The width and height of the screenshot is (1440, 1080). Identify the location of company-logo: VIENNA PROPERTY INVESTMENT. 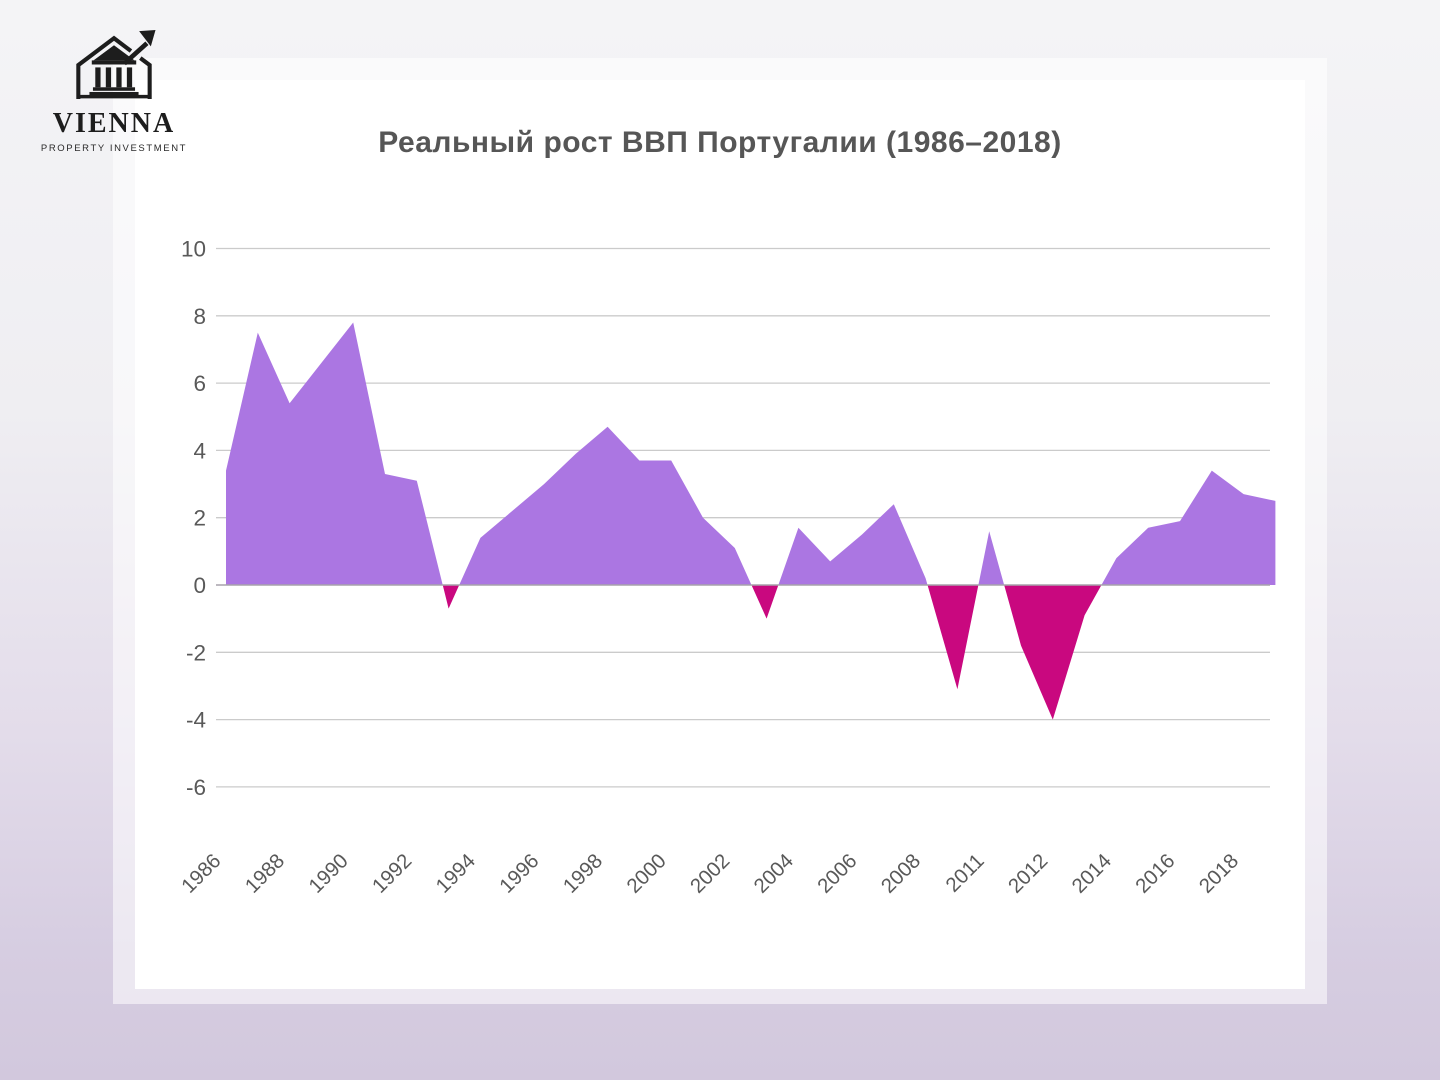
(113, 92).